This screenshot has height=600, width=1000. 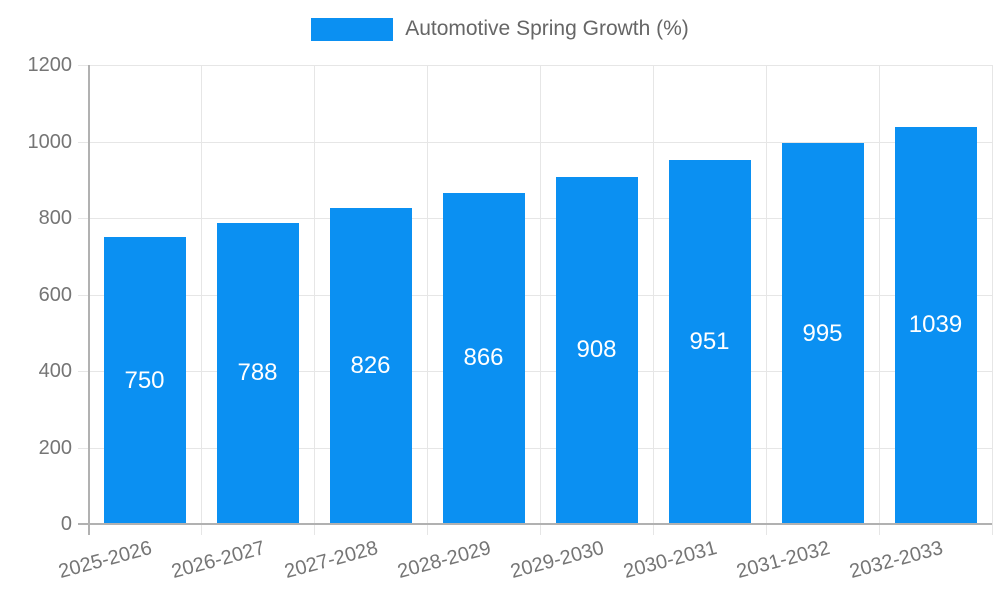 I want to click on x-tick-label: 2025-2026, so click(x=105, y=560).